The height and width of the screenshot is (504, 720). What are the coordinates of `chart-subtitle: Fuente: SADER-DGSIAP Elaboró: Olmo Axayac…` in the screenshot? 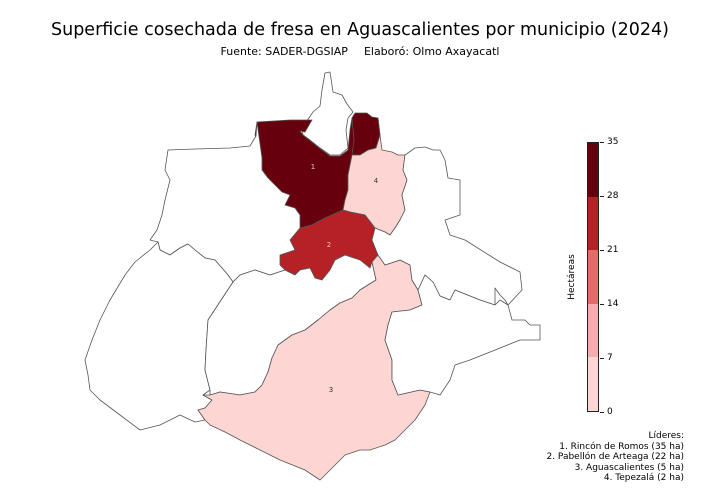 It's located at (360, 51).